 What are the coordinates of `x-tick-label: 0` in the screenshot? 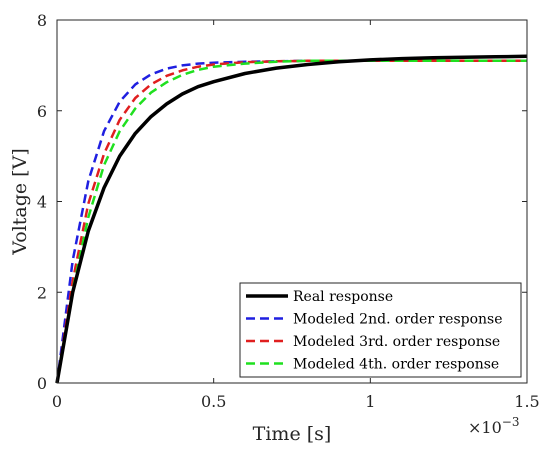 It's located at (57, 401).